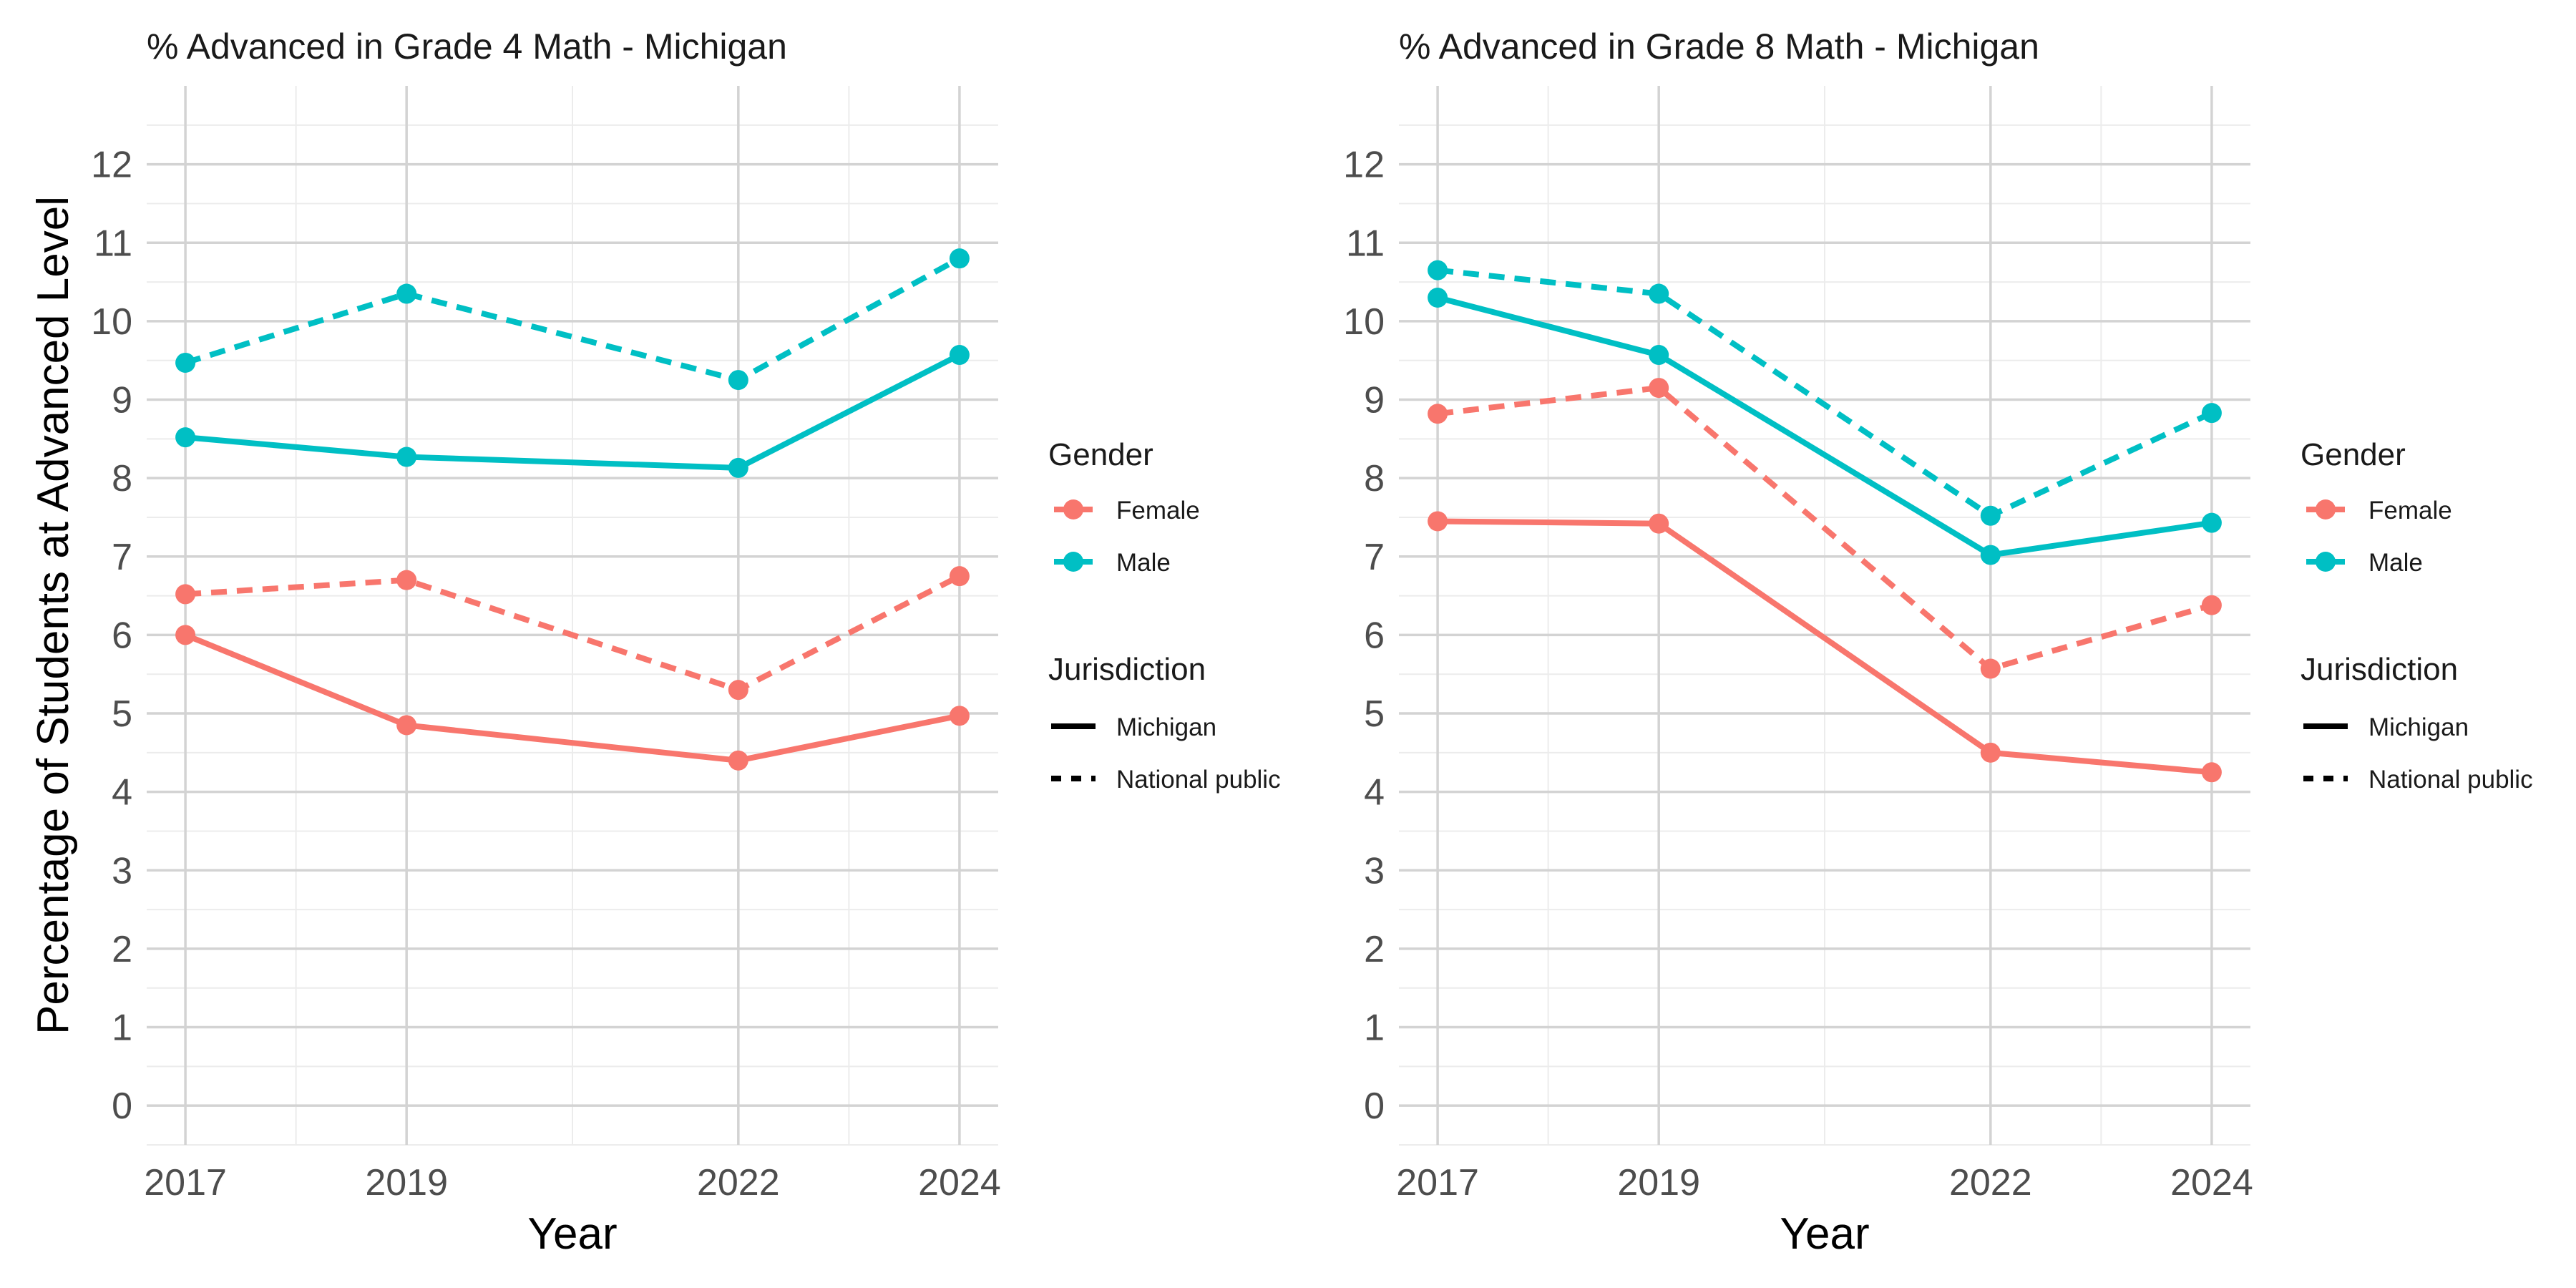 This screenshot has height=1288, width=2576. Describe the element at coordinates (1719, 46) in the screenshot. I see `chart-title: % Advanced in Grade 8 Math - Michigan` at that location.